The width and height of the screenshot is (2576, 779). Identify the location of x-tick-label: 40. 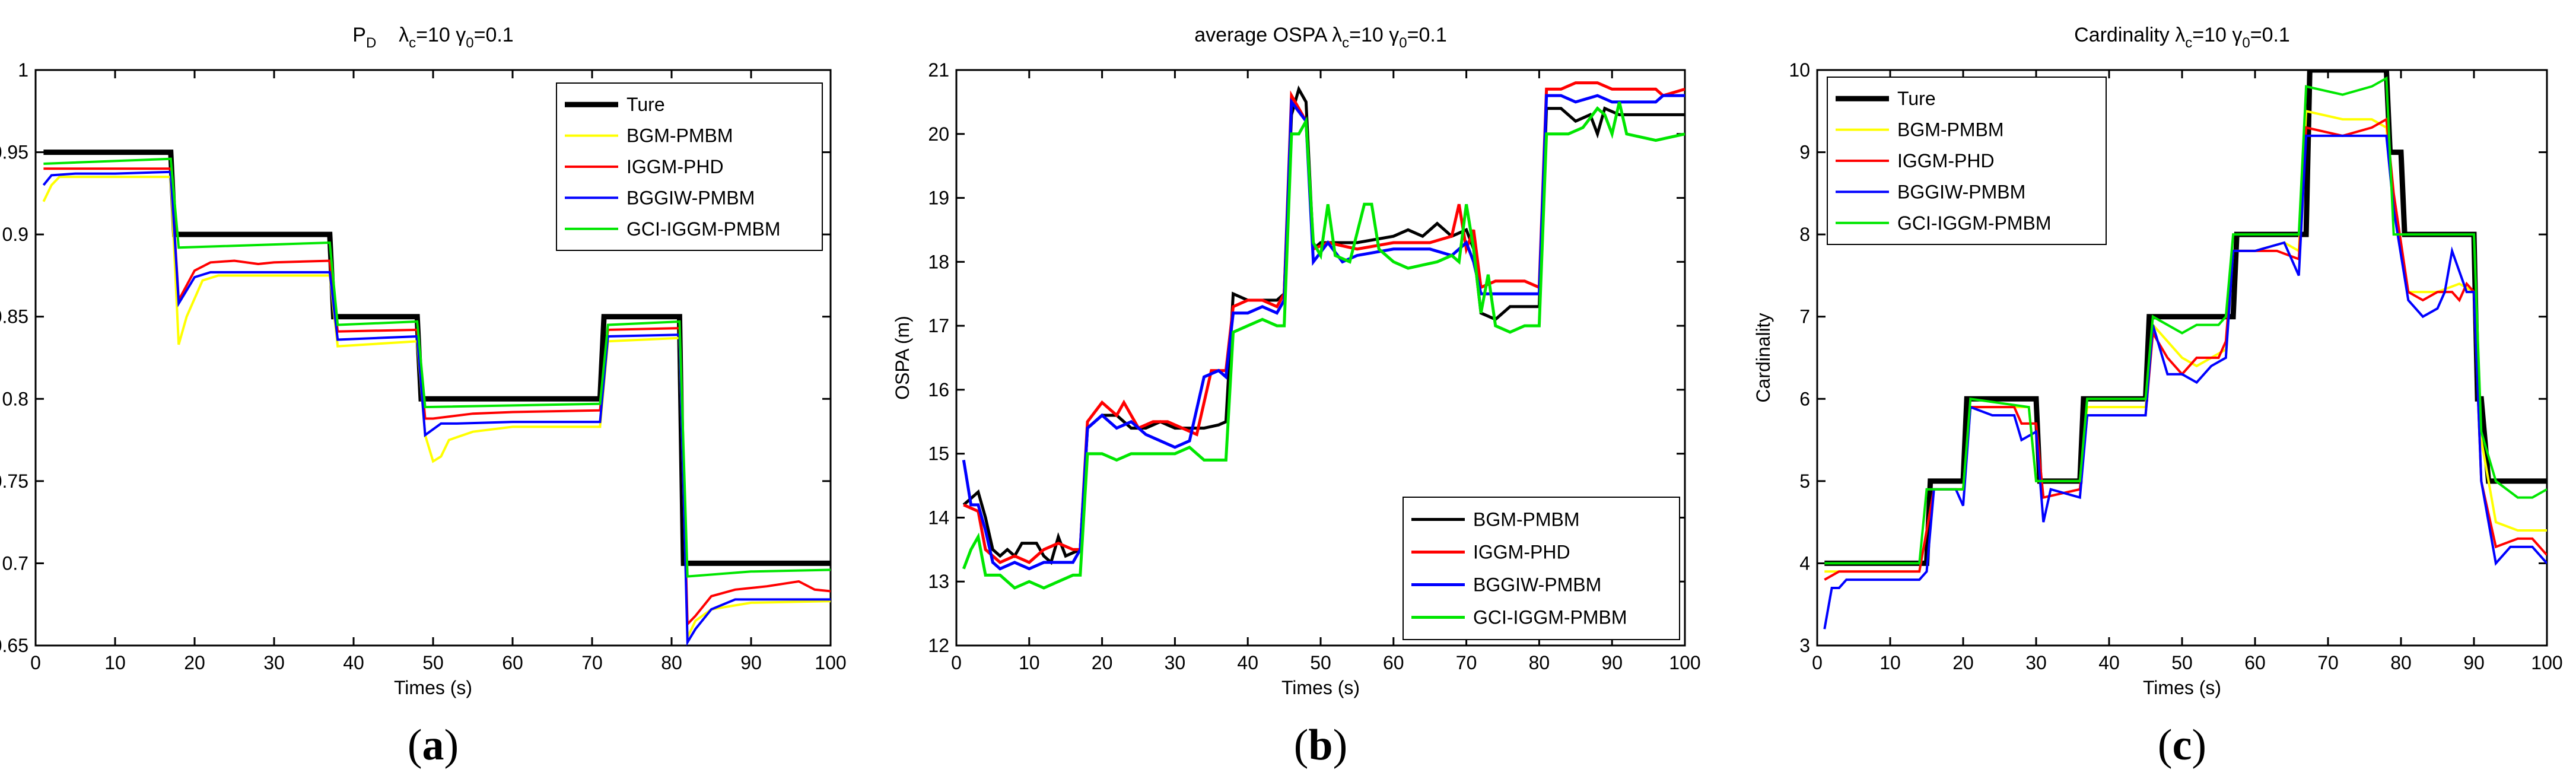
(2109, 663).